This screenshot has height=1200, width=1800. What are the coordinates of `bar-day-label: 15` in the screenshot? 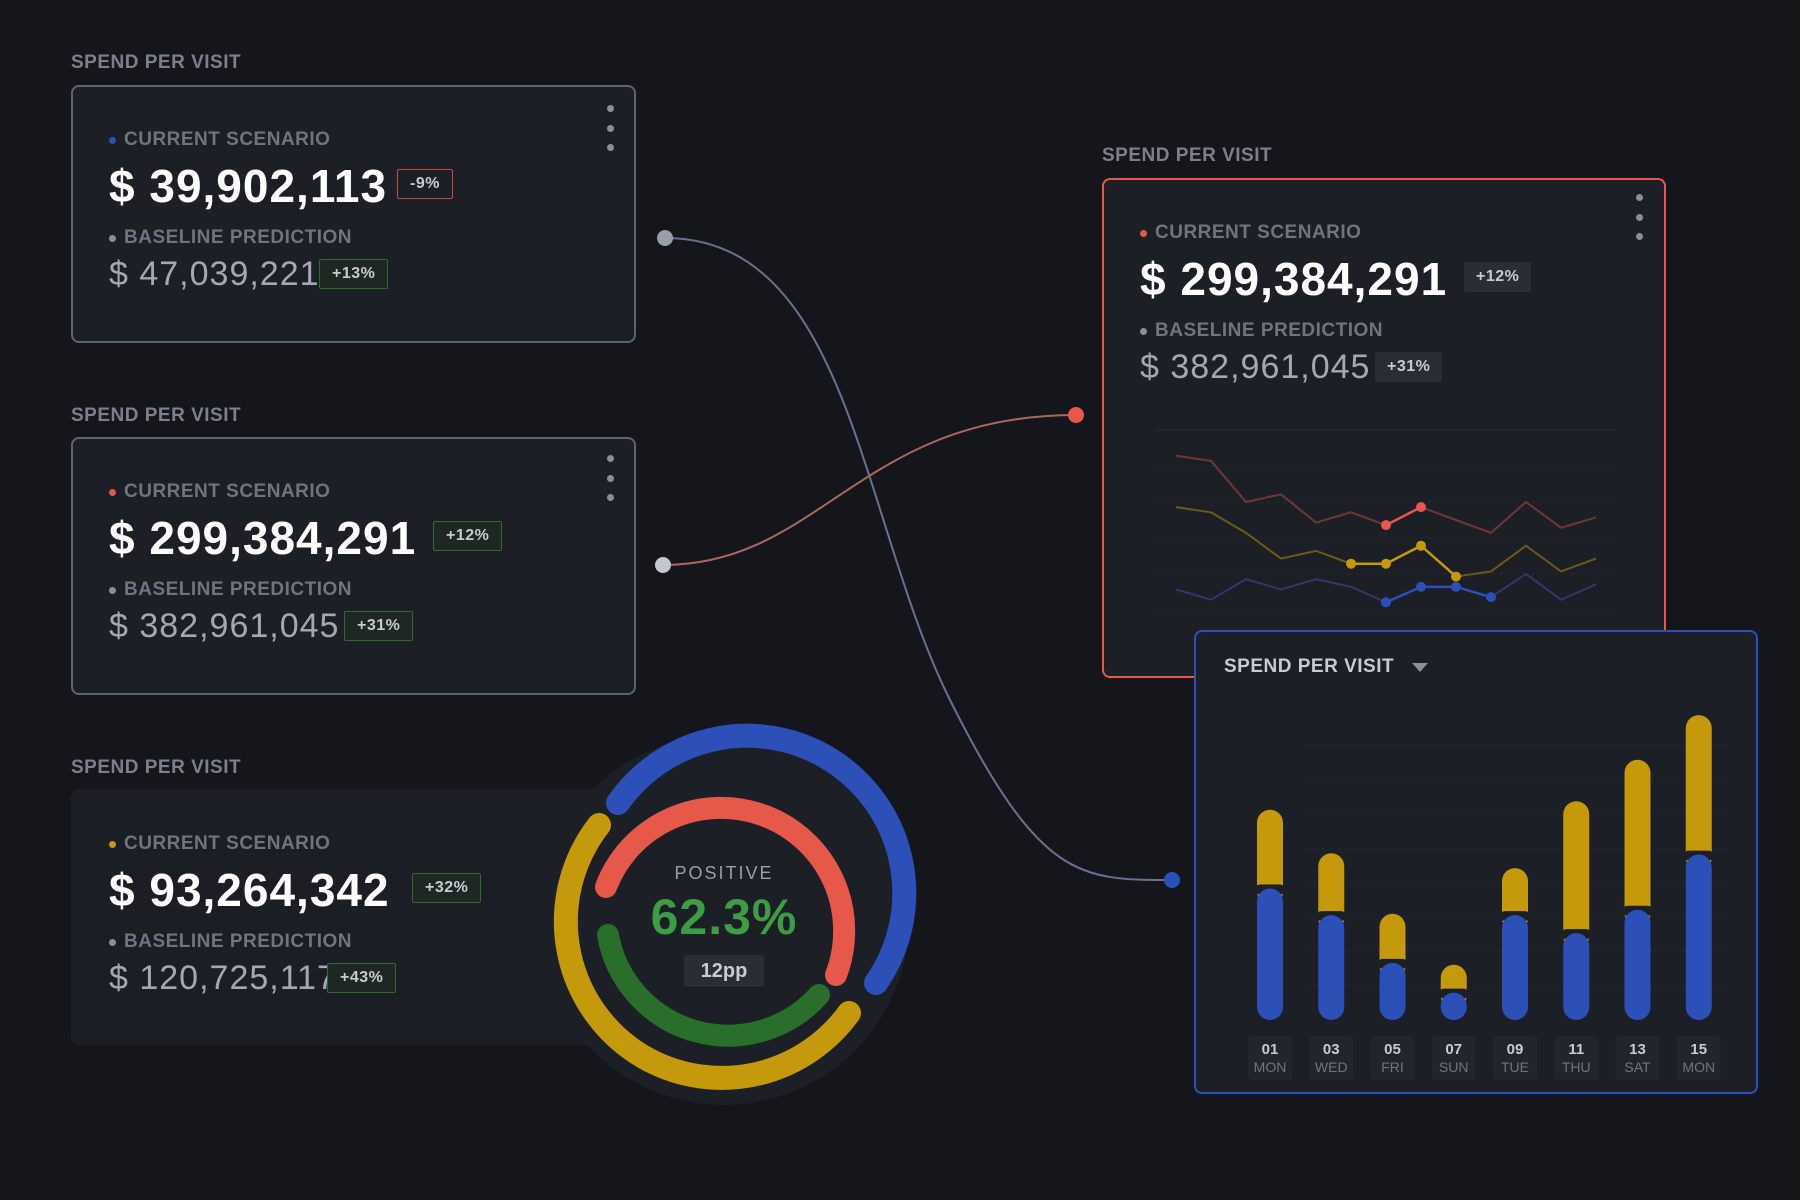 It's located at (1698, 1049).